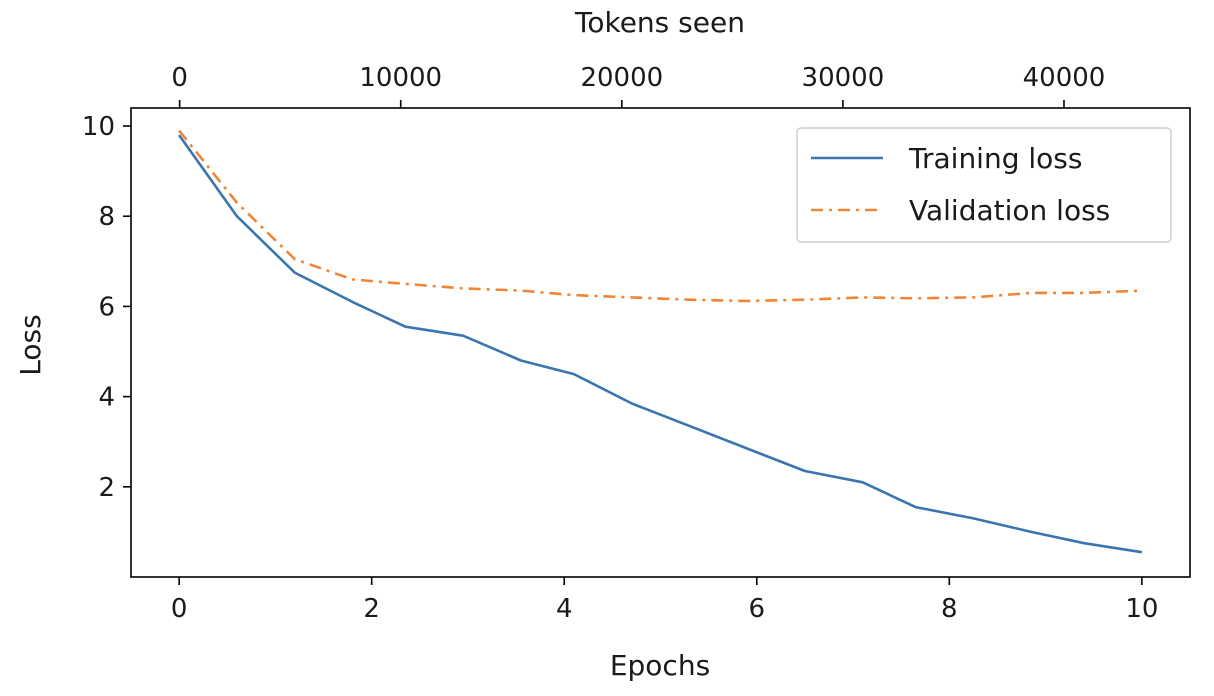 The image size is (1214, 696). I want to click on y-tick-label: 8, so click(106, 217).